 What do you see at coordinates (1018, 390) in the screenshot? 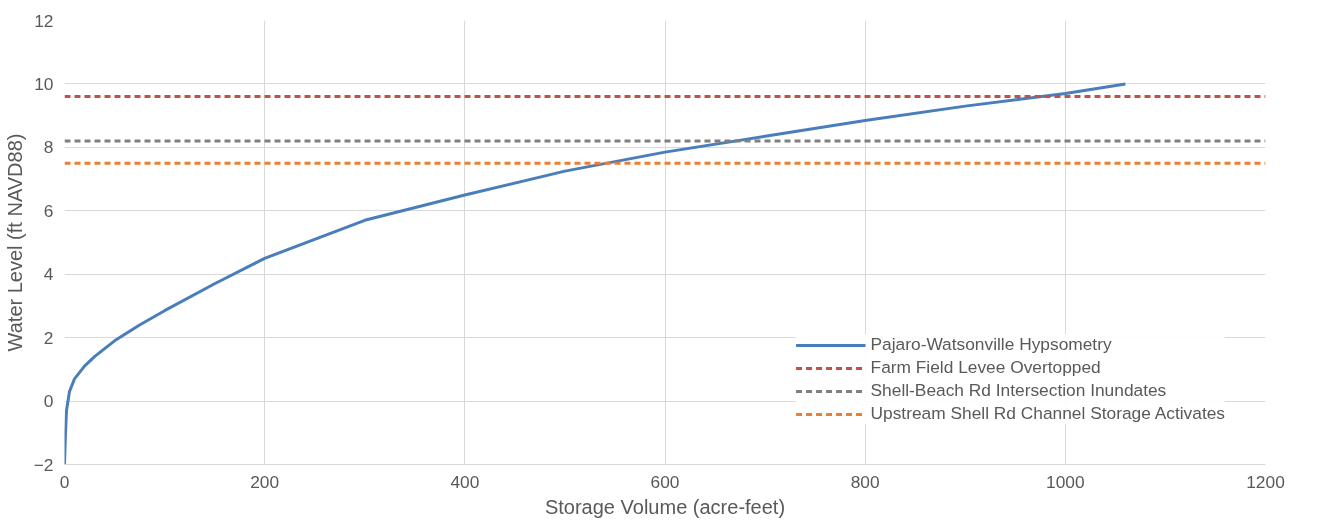
I see `legend-label: Shell-Beach Rd Intersection Inundates` at bounding box center [1018, 390].